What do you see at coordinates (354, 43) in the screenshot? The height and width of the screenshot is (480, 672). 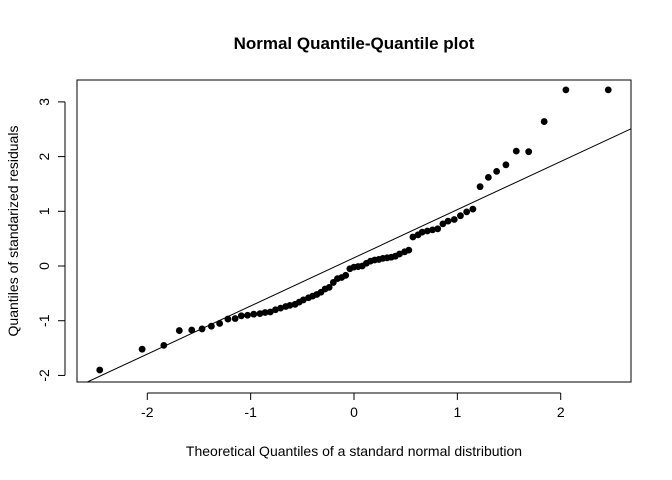 I see `chart-title: Normal Quantile-Quantile plot` at bounding box center [354, 43].